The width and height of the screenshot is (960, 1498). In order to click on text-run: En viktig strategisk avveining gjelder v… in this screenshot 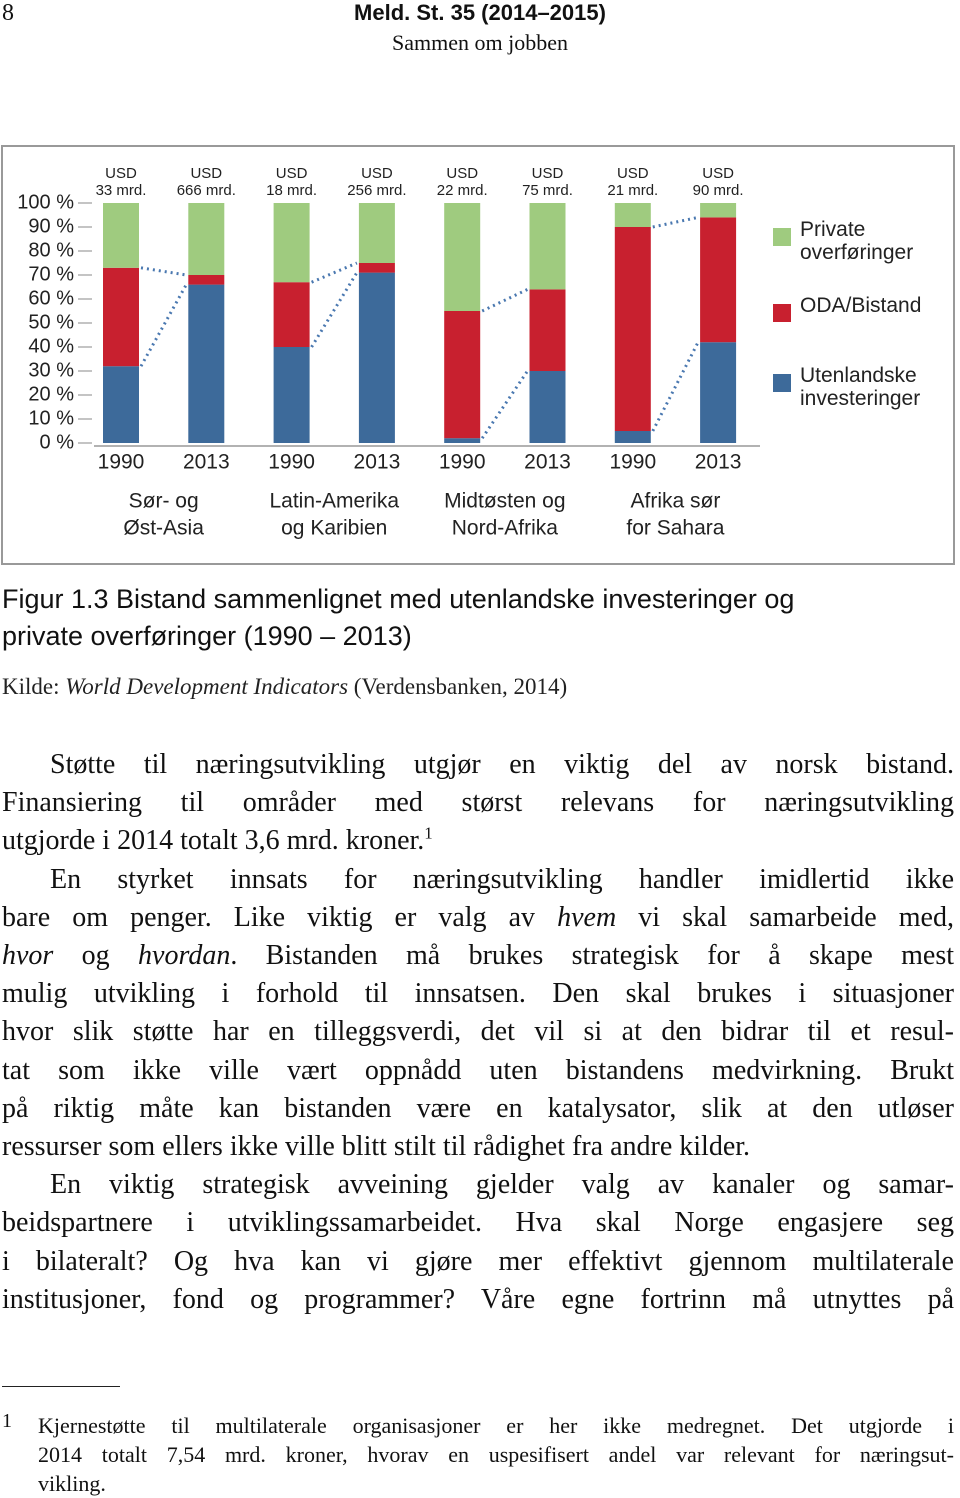, I will do `click(502, 1185)`.